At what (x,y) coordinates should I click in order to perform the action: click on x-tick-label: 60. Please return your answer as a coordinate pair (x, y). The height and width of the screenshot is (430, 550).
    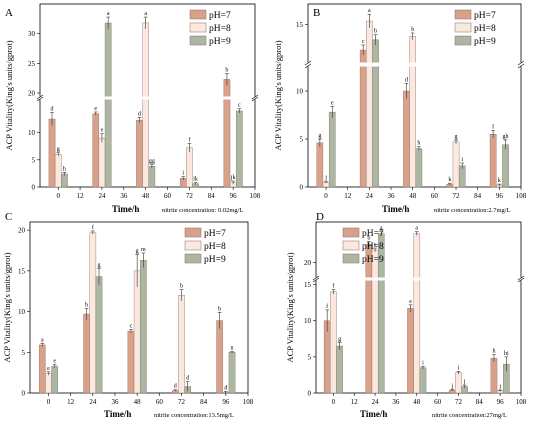
    Looking at the image, I should click on (168, 196).